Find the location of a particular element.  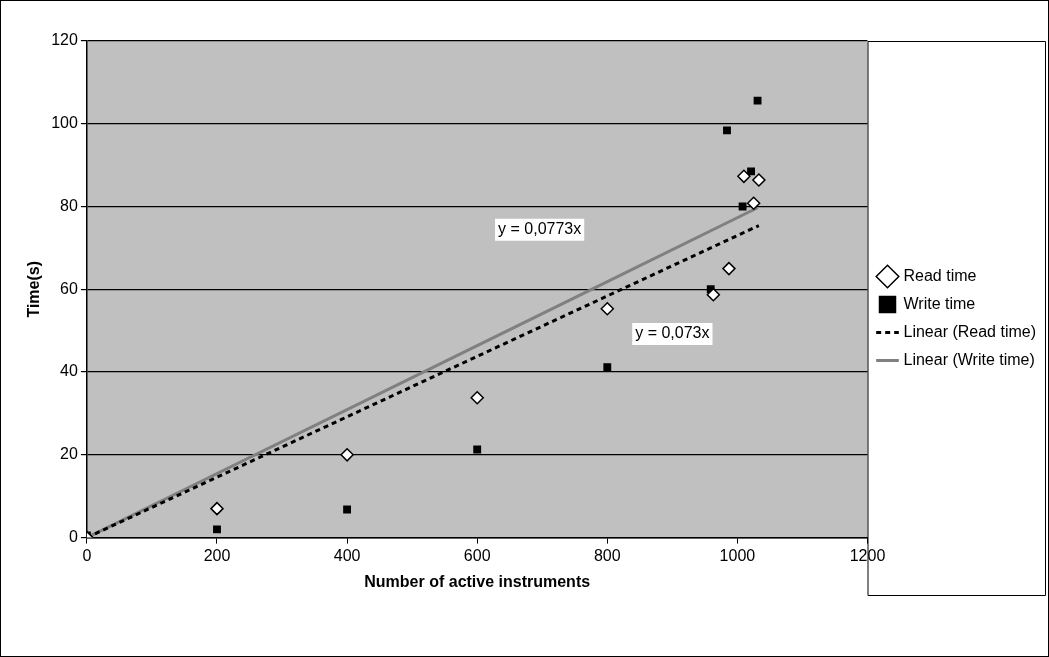

legend-label: Linear (Read time) is located at coordinates (969, 331).